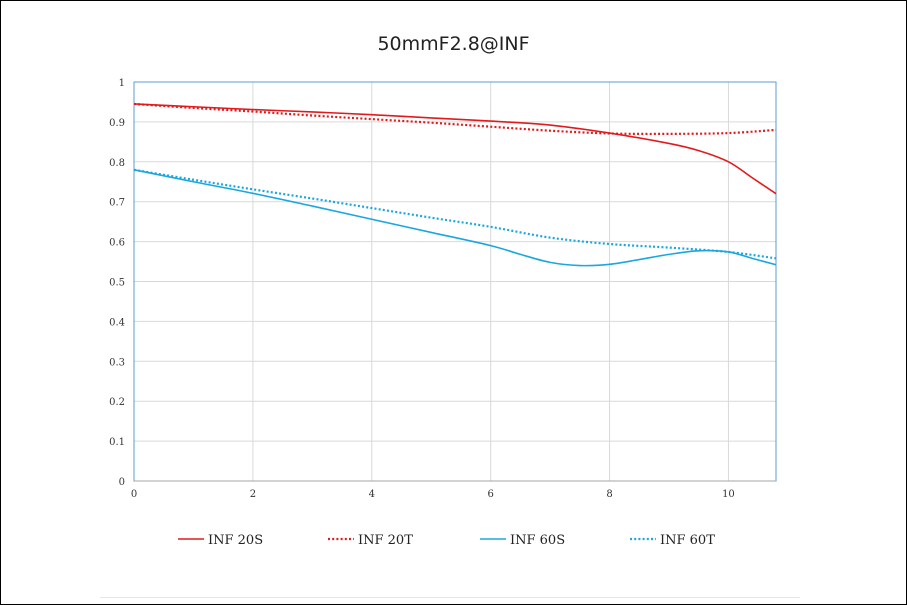  Describe the element at coordinates (687, 540) in the screenshot. I see `legend-label: INF 60T` at that location.